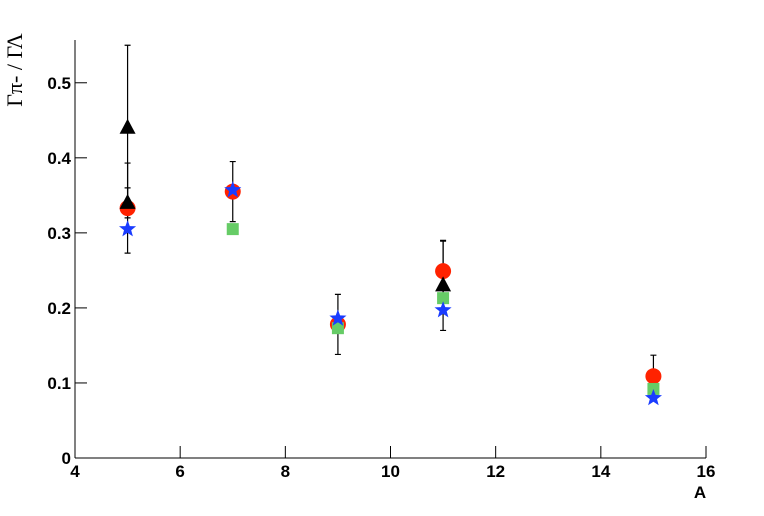 This screenshot has height=516, width=764. What do you see at coordinates (59, 158) in the screenshot?
I see `y-tick-label: 0.4` at bounding box center [59, 158].